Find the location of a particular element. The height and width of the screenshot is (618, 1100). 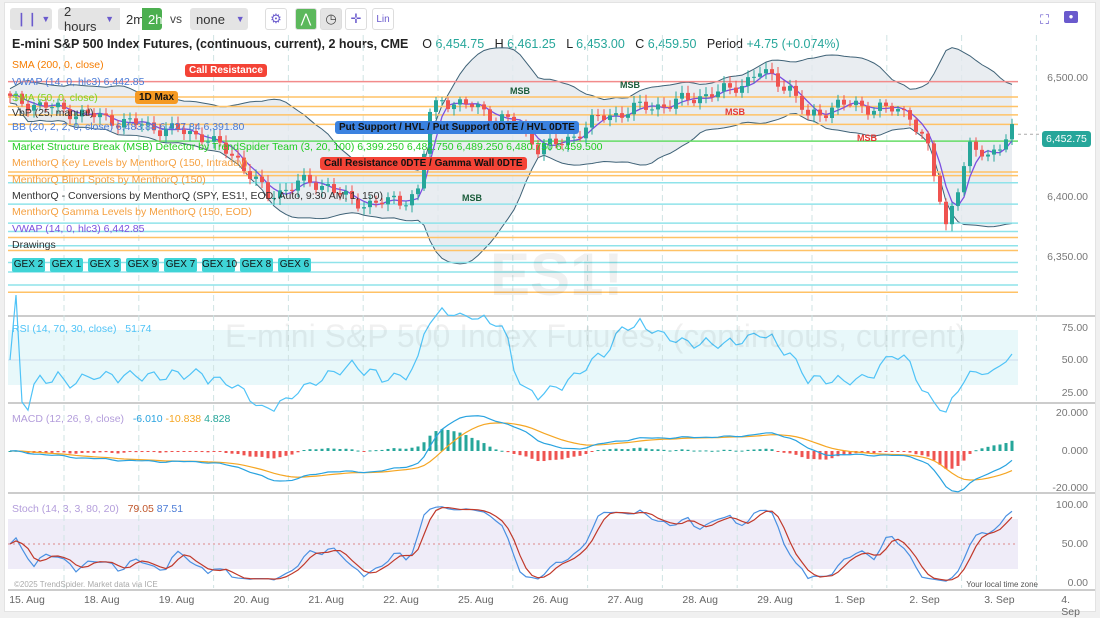

gex-badge: GEX 1 is located at coordinates (66, 265).